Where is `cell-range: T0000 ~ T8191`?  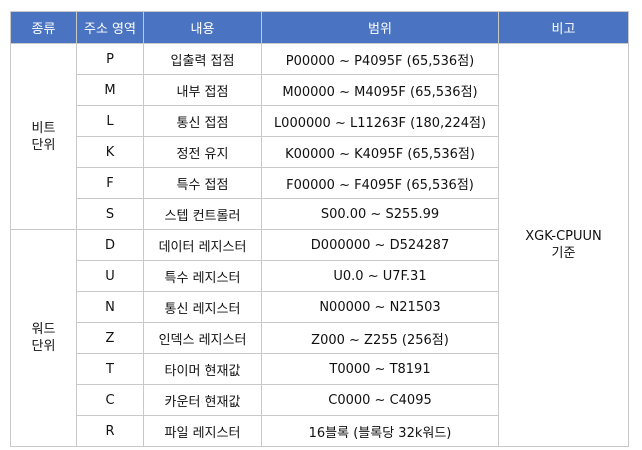
cell-range: T0000 ~ T8191 is located at coordinates (380, 369).